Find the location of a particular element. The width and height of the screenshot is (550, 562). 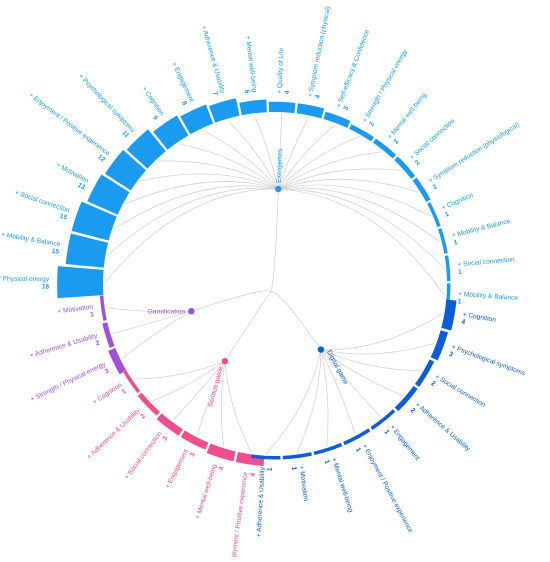

item-label: + Psychological symptoms3 is located at coordinates (487, 364).